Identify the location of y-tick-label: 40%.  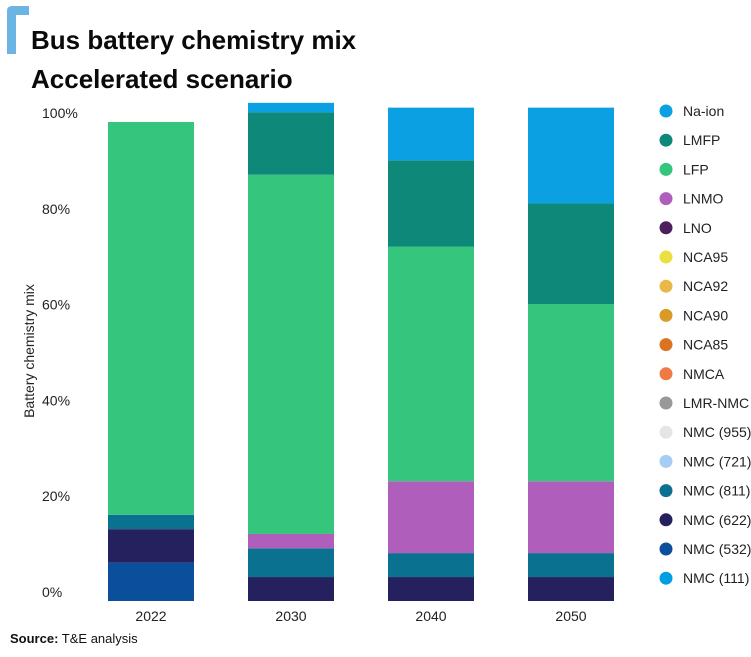
(56, 400).